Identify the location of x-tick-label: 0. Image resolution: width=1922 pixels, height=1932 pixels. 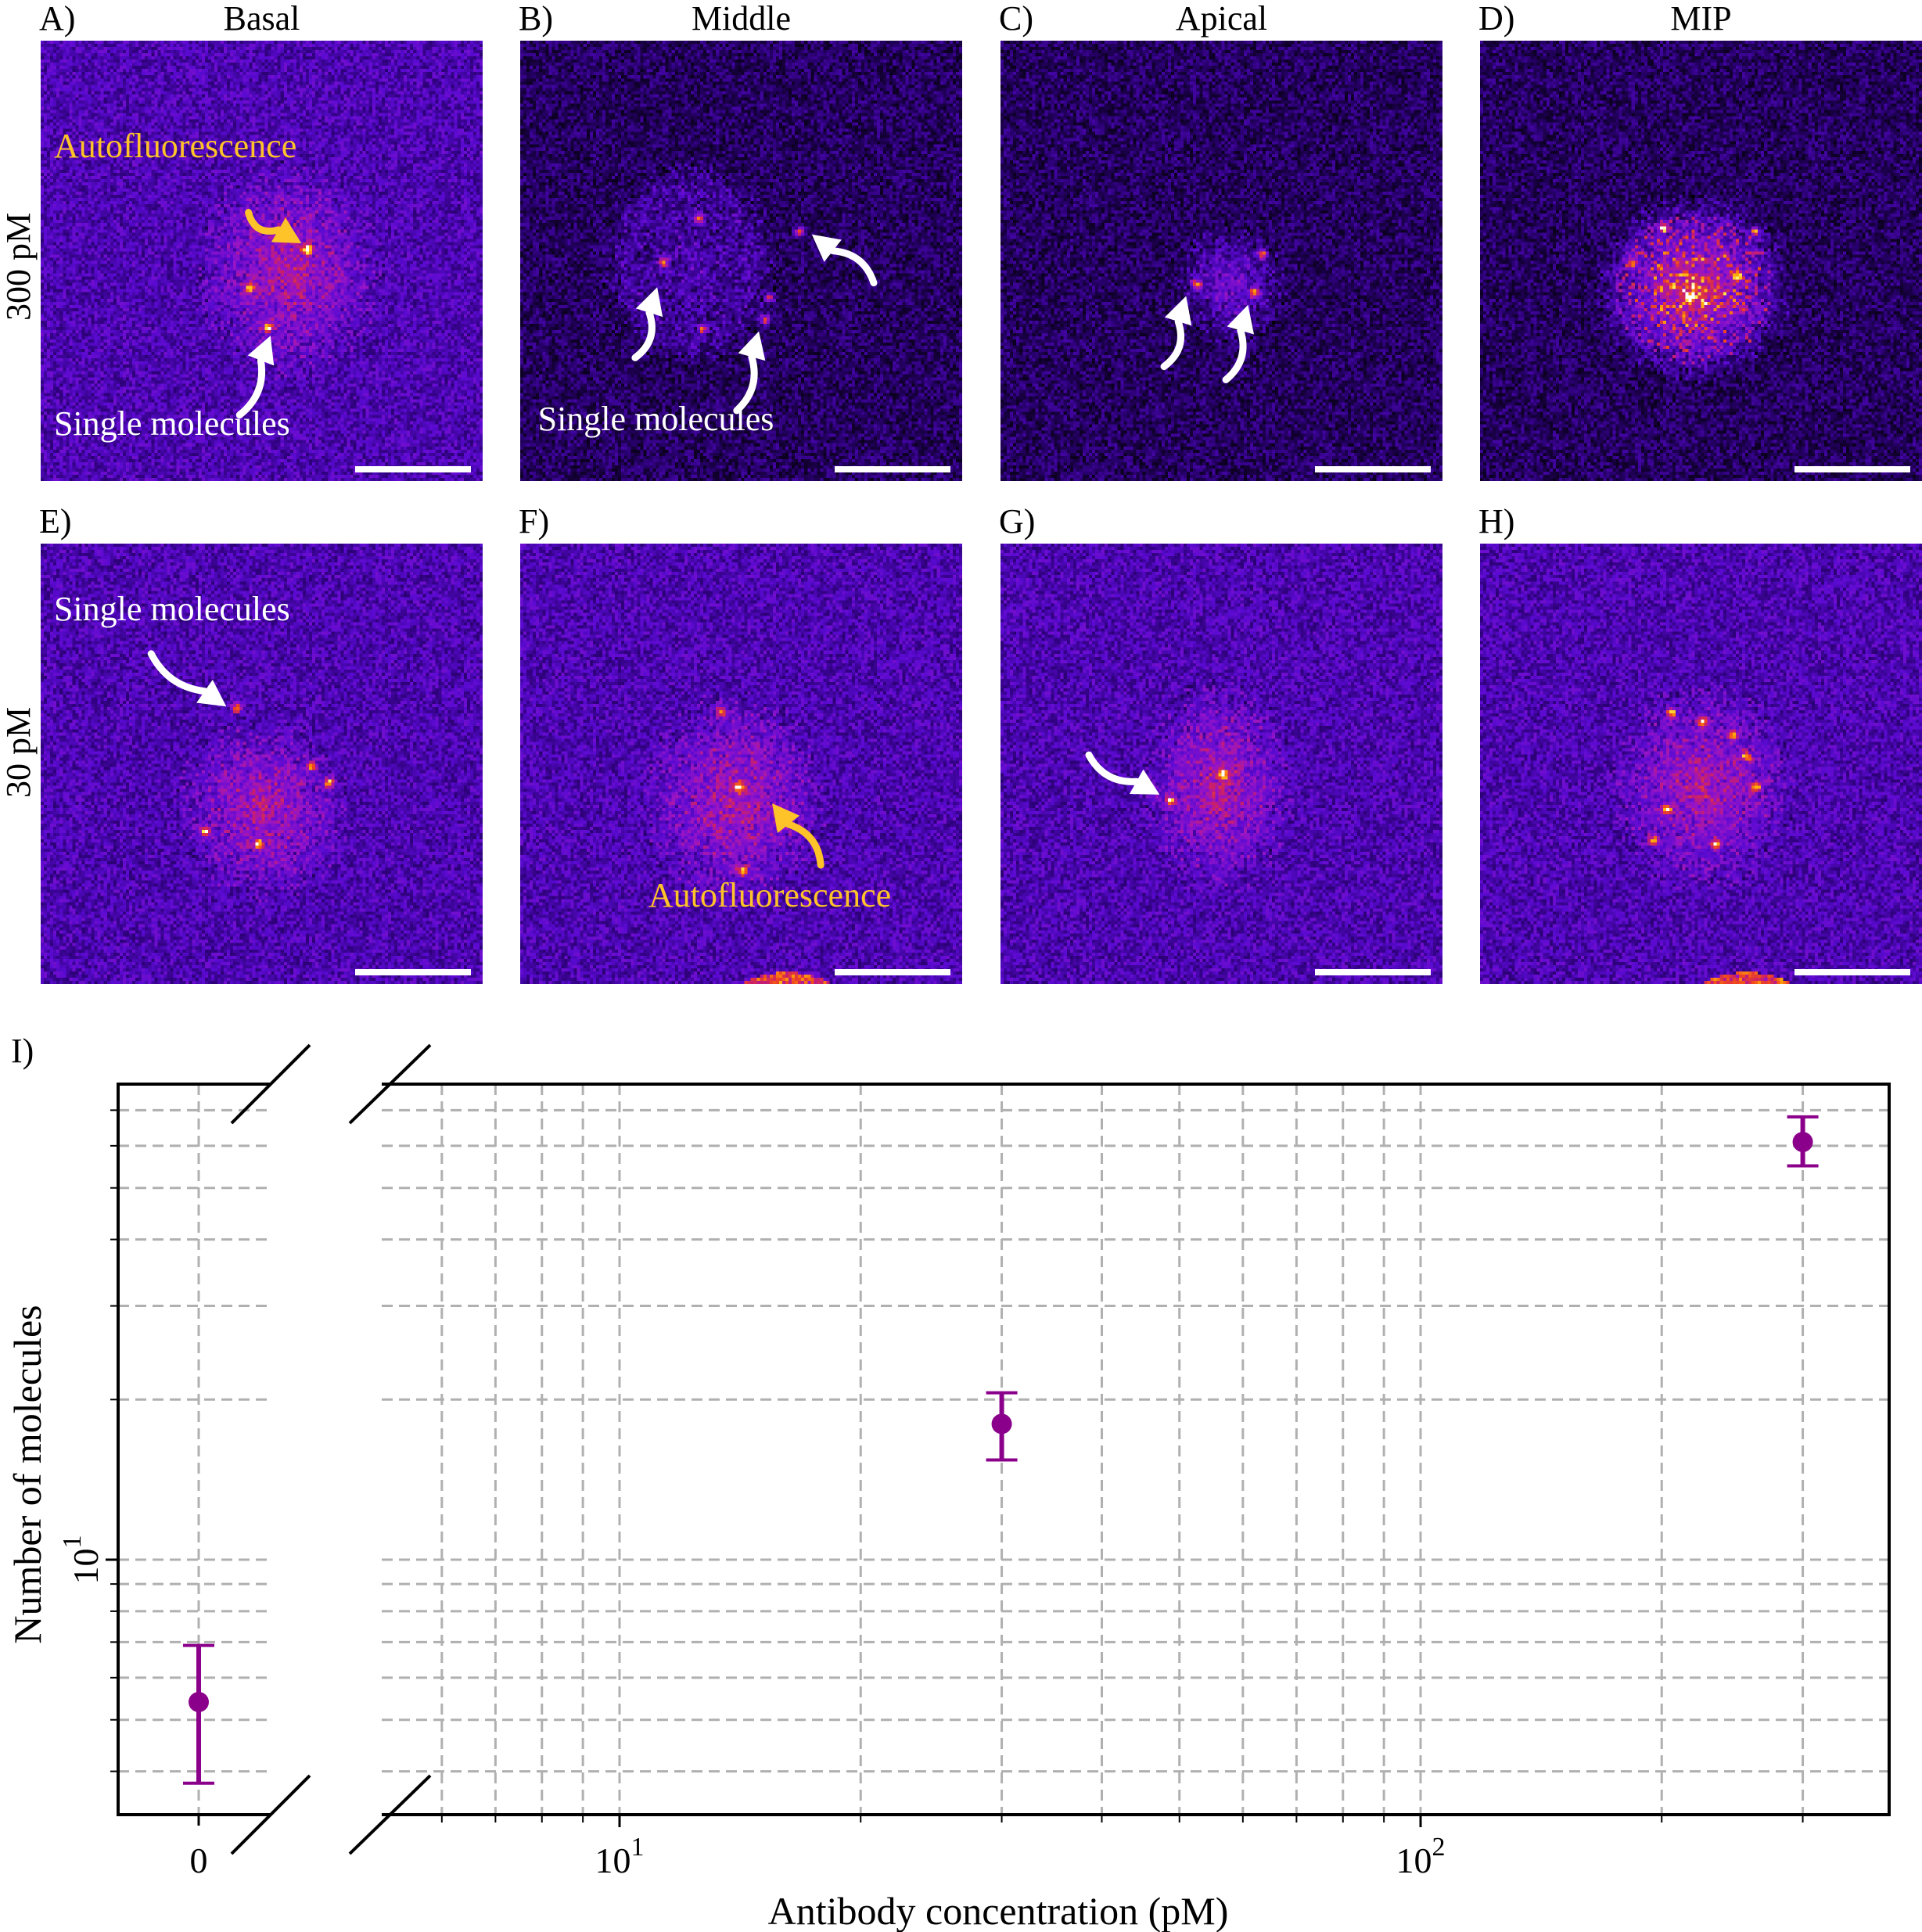
(199, 1860).